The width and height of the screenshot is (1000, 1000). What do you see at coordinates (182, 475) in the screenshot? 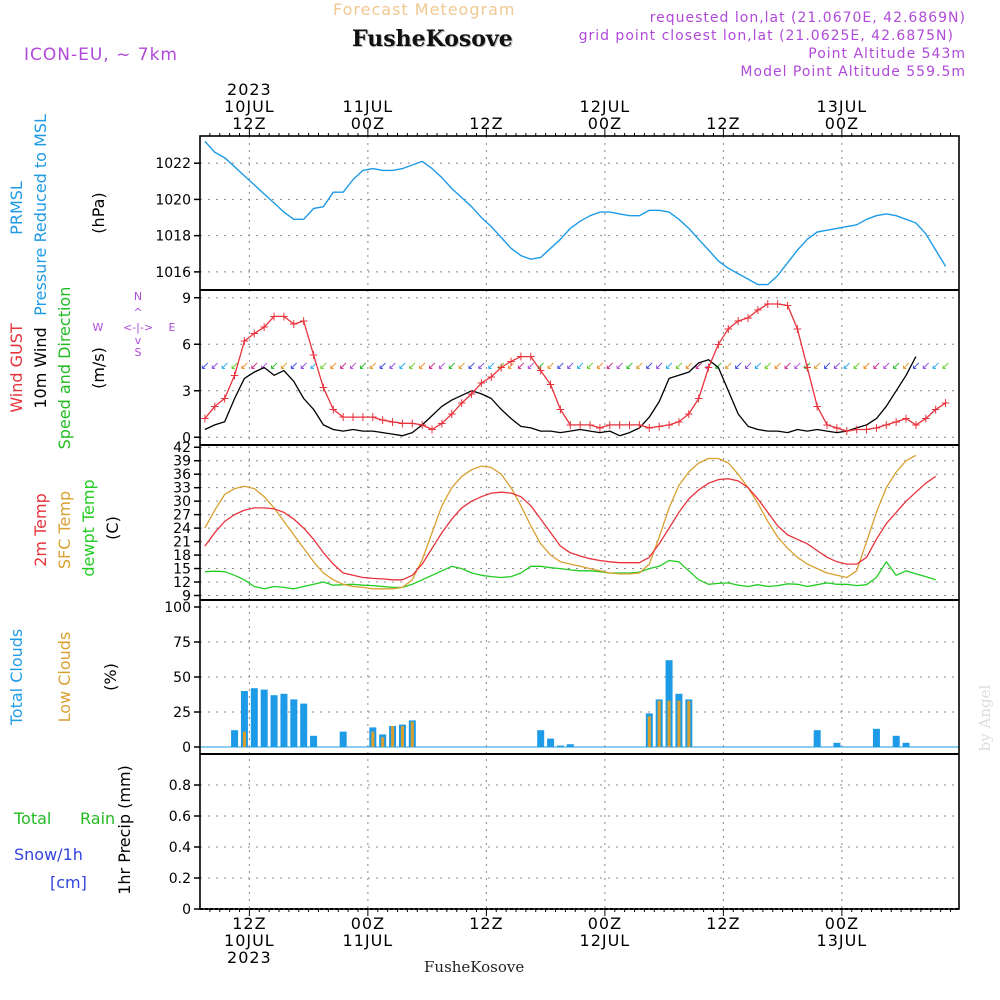
I see `temp-y-tick-label: 36` at bounding box center [182, 475].